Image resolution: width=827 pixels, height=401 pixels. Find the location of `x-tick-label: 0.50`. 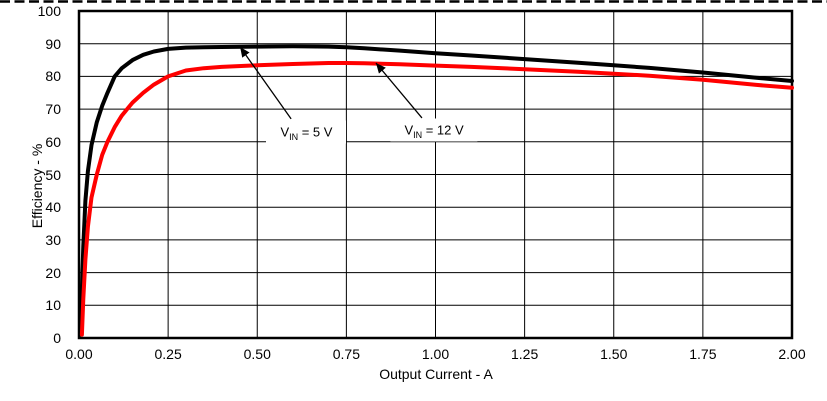

x-tick-label: 0.50 is located at coordinates (257, 354).